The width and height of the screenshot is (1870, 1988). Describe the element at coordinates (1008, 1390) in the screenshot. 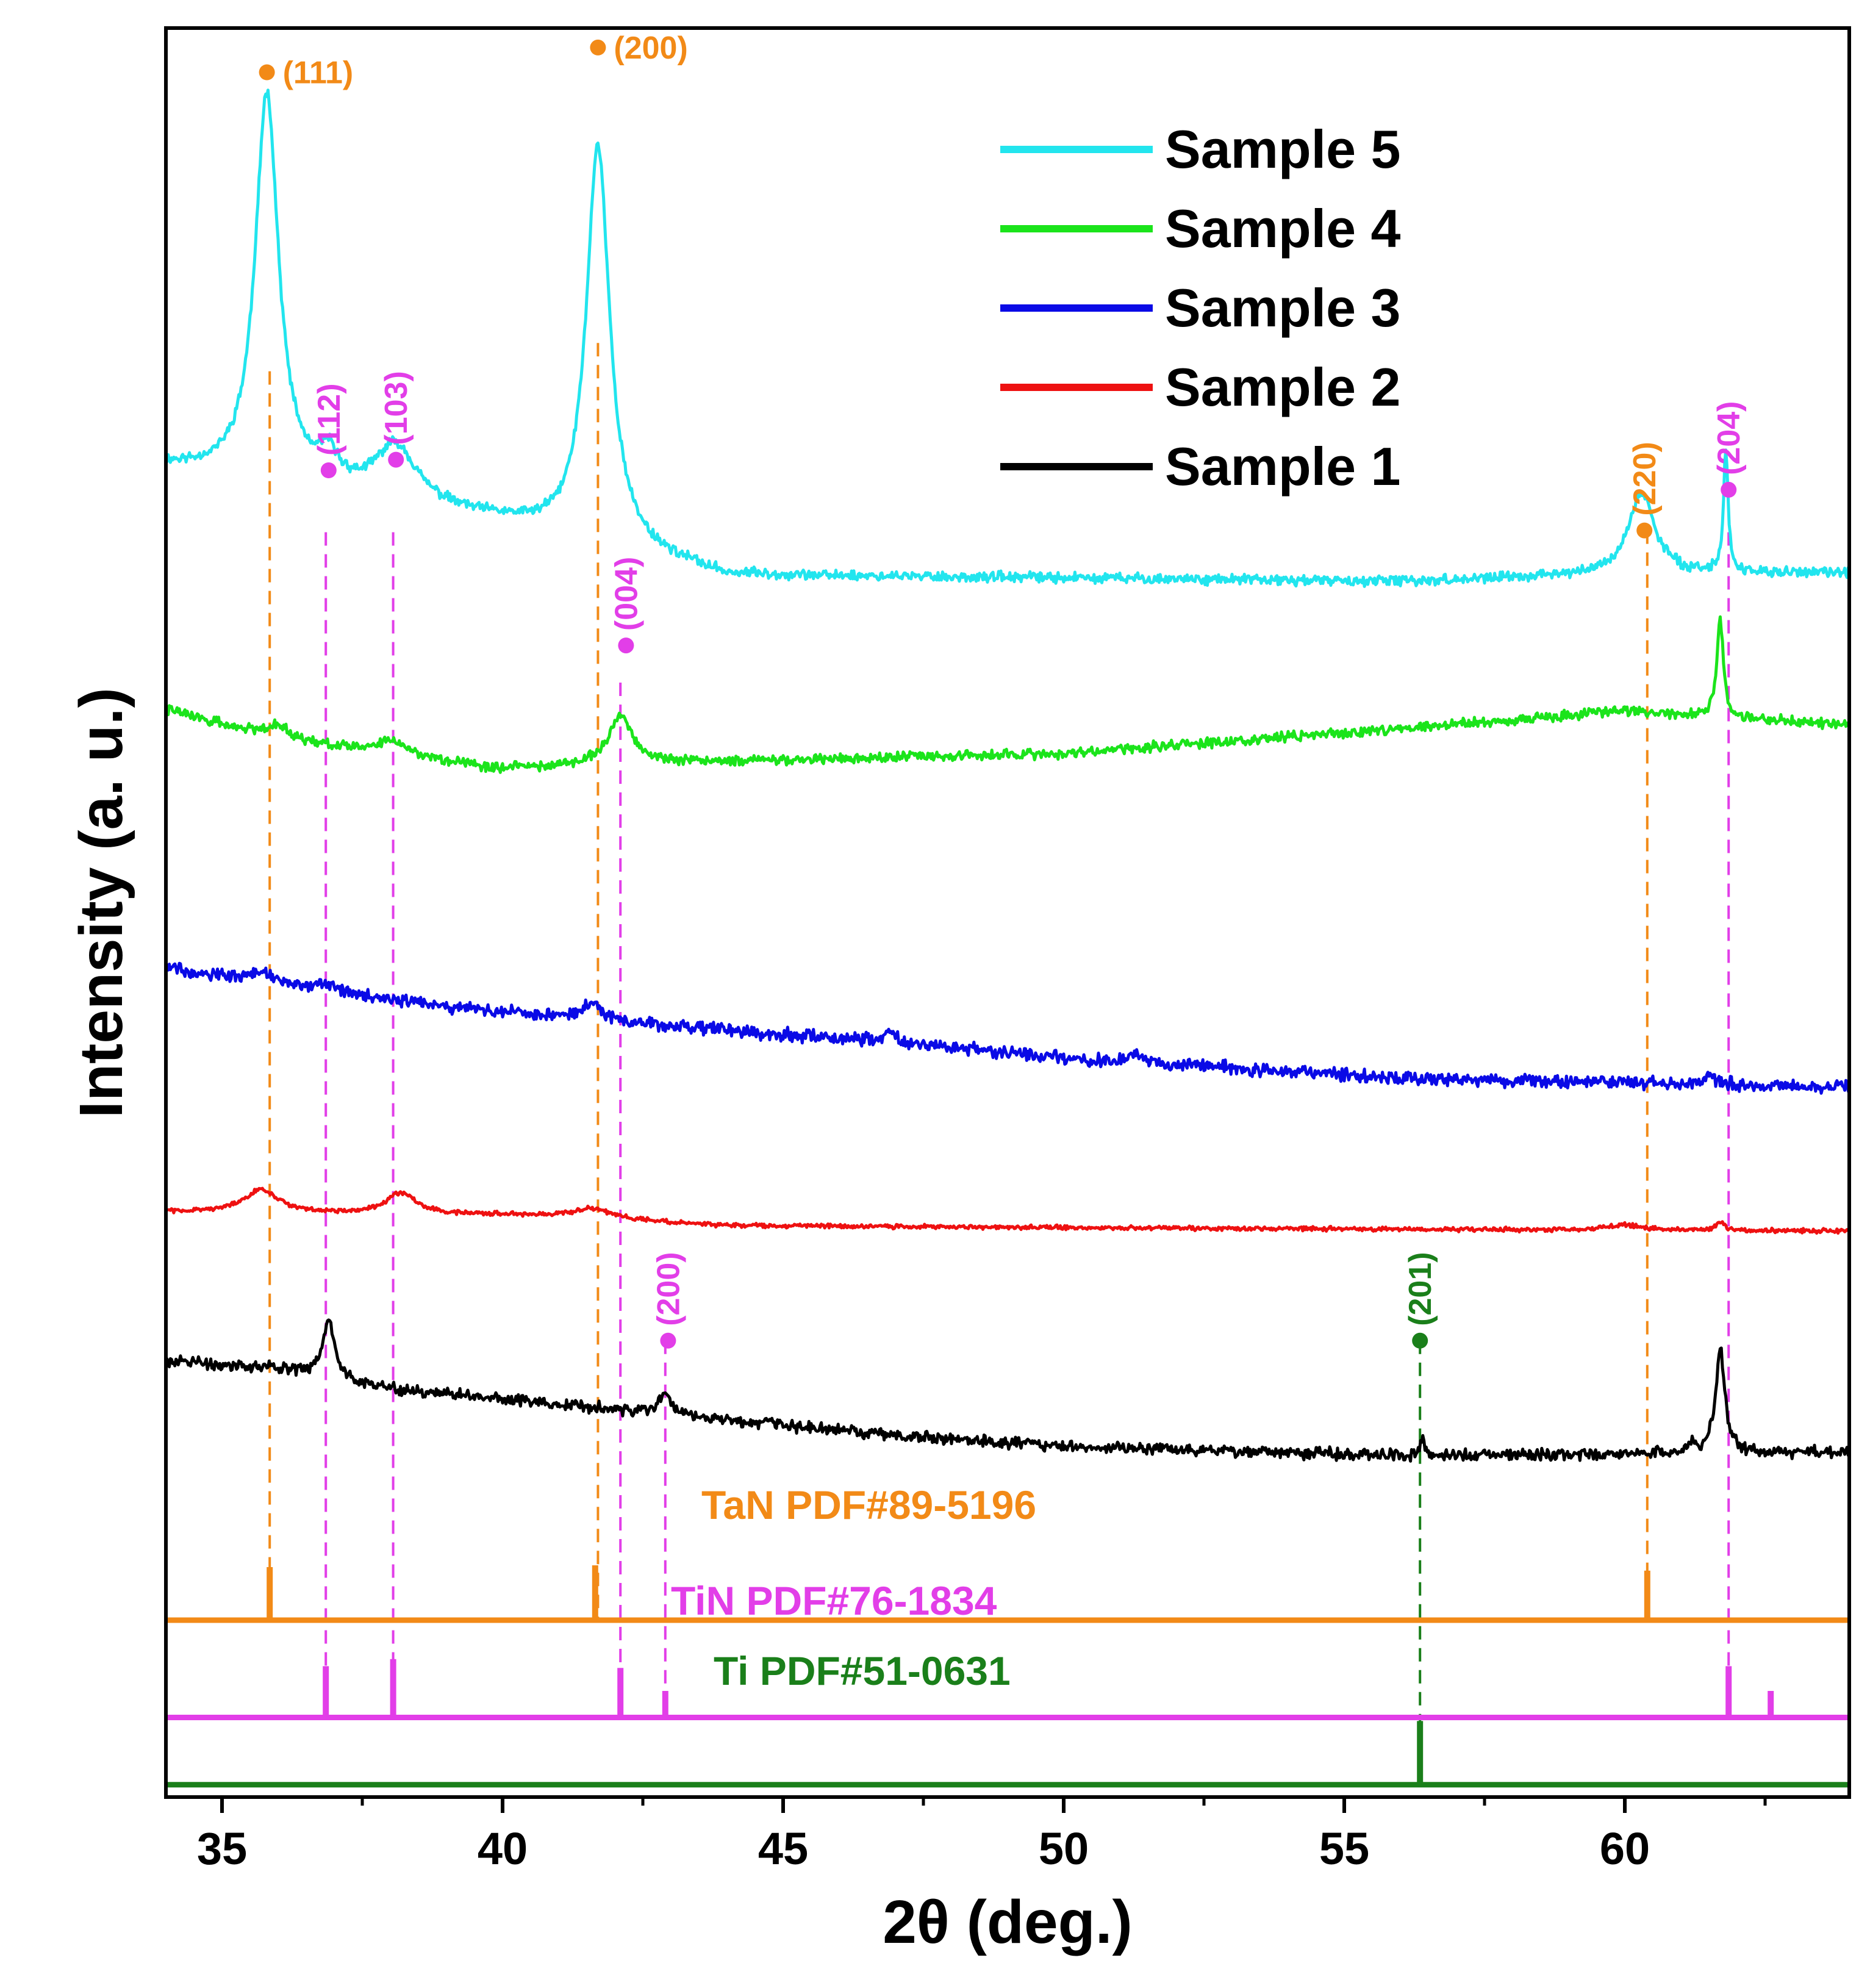

I see `trace-sample1` at that location.